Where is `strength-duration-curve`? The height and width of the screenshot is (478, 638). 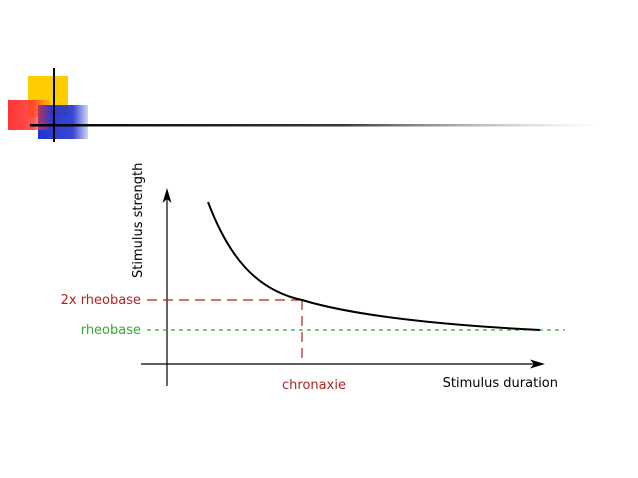 strength-duration-curve is located at coordinates (374, 266).